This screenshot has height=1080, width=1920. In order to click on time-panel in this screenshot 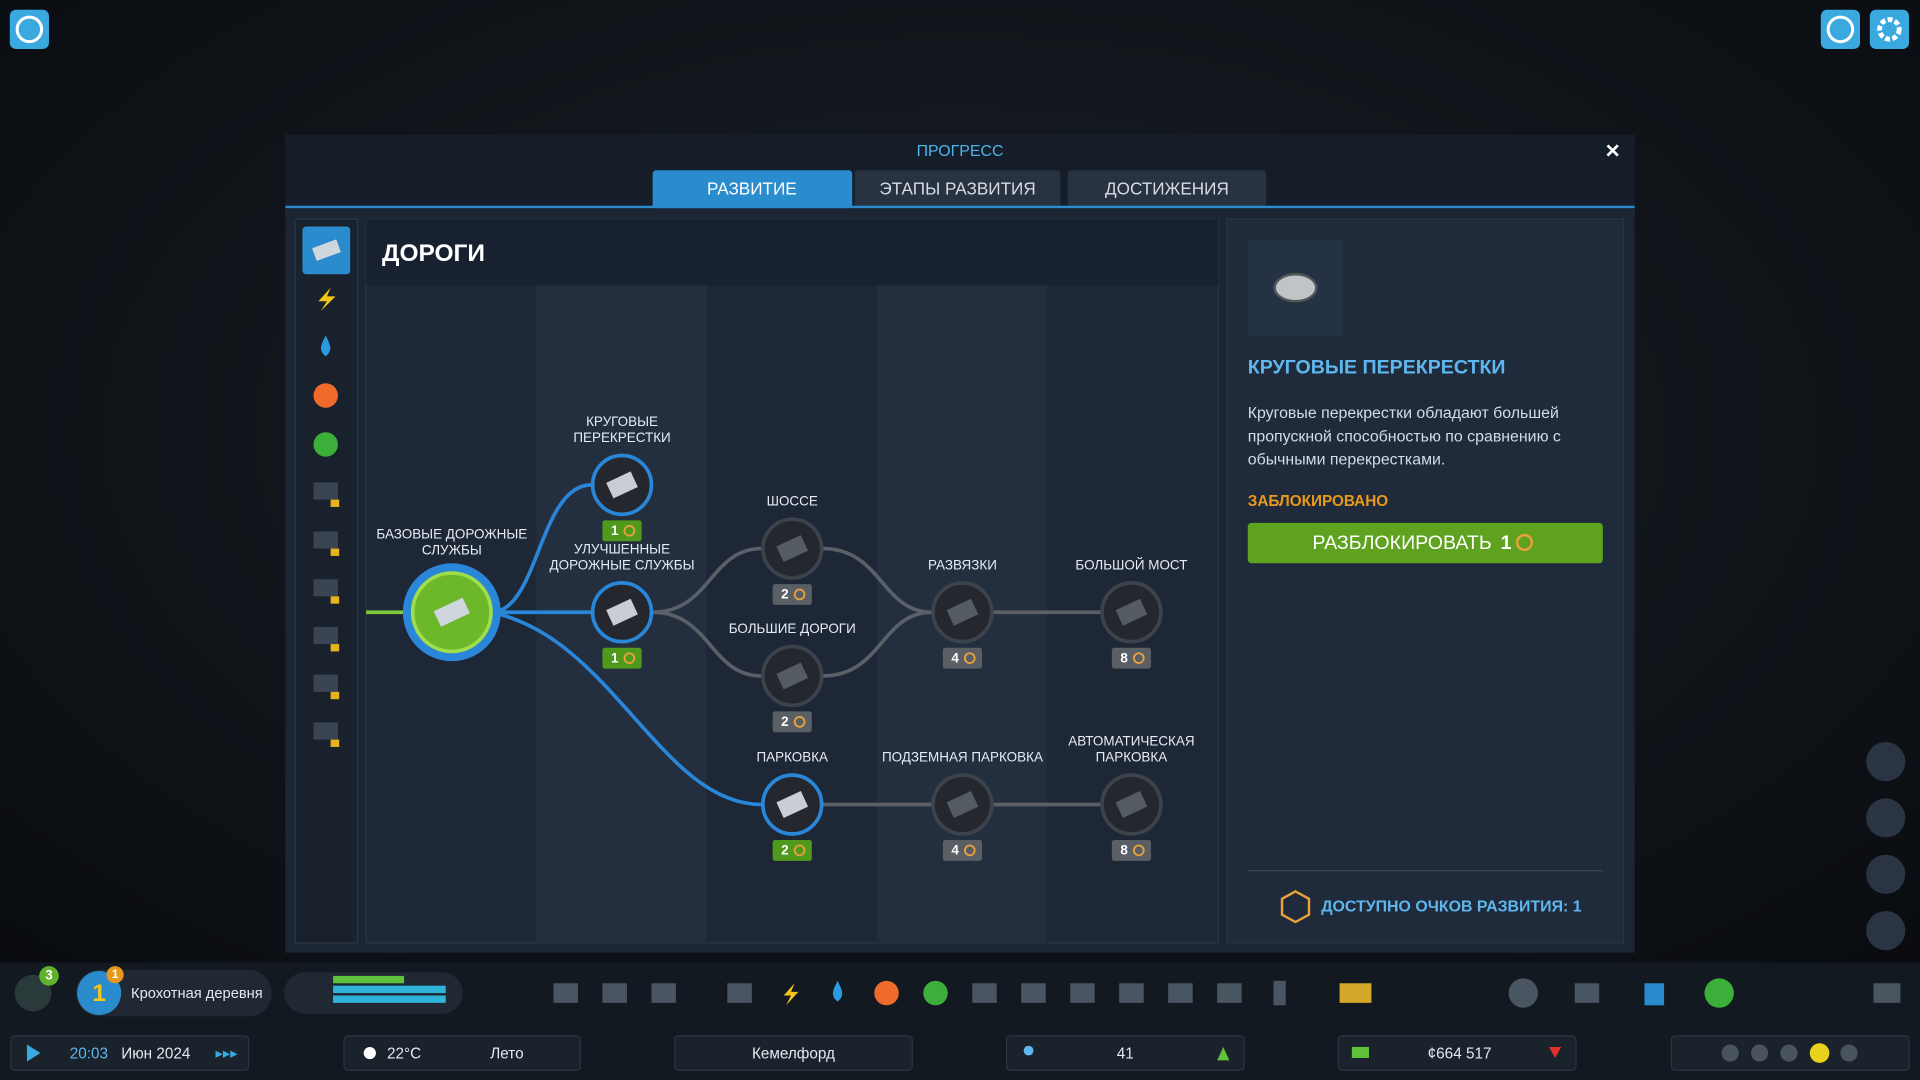, I will do `click(130, 1053)`.